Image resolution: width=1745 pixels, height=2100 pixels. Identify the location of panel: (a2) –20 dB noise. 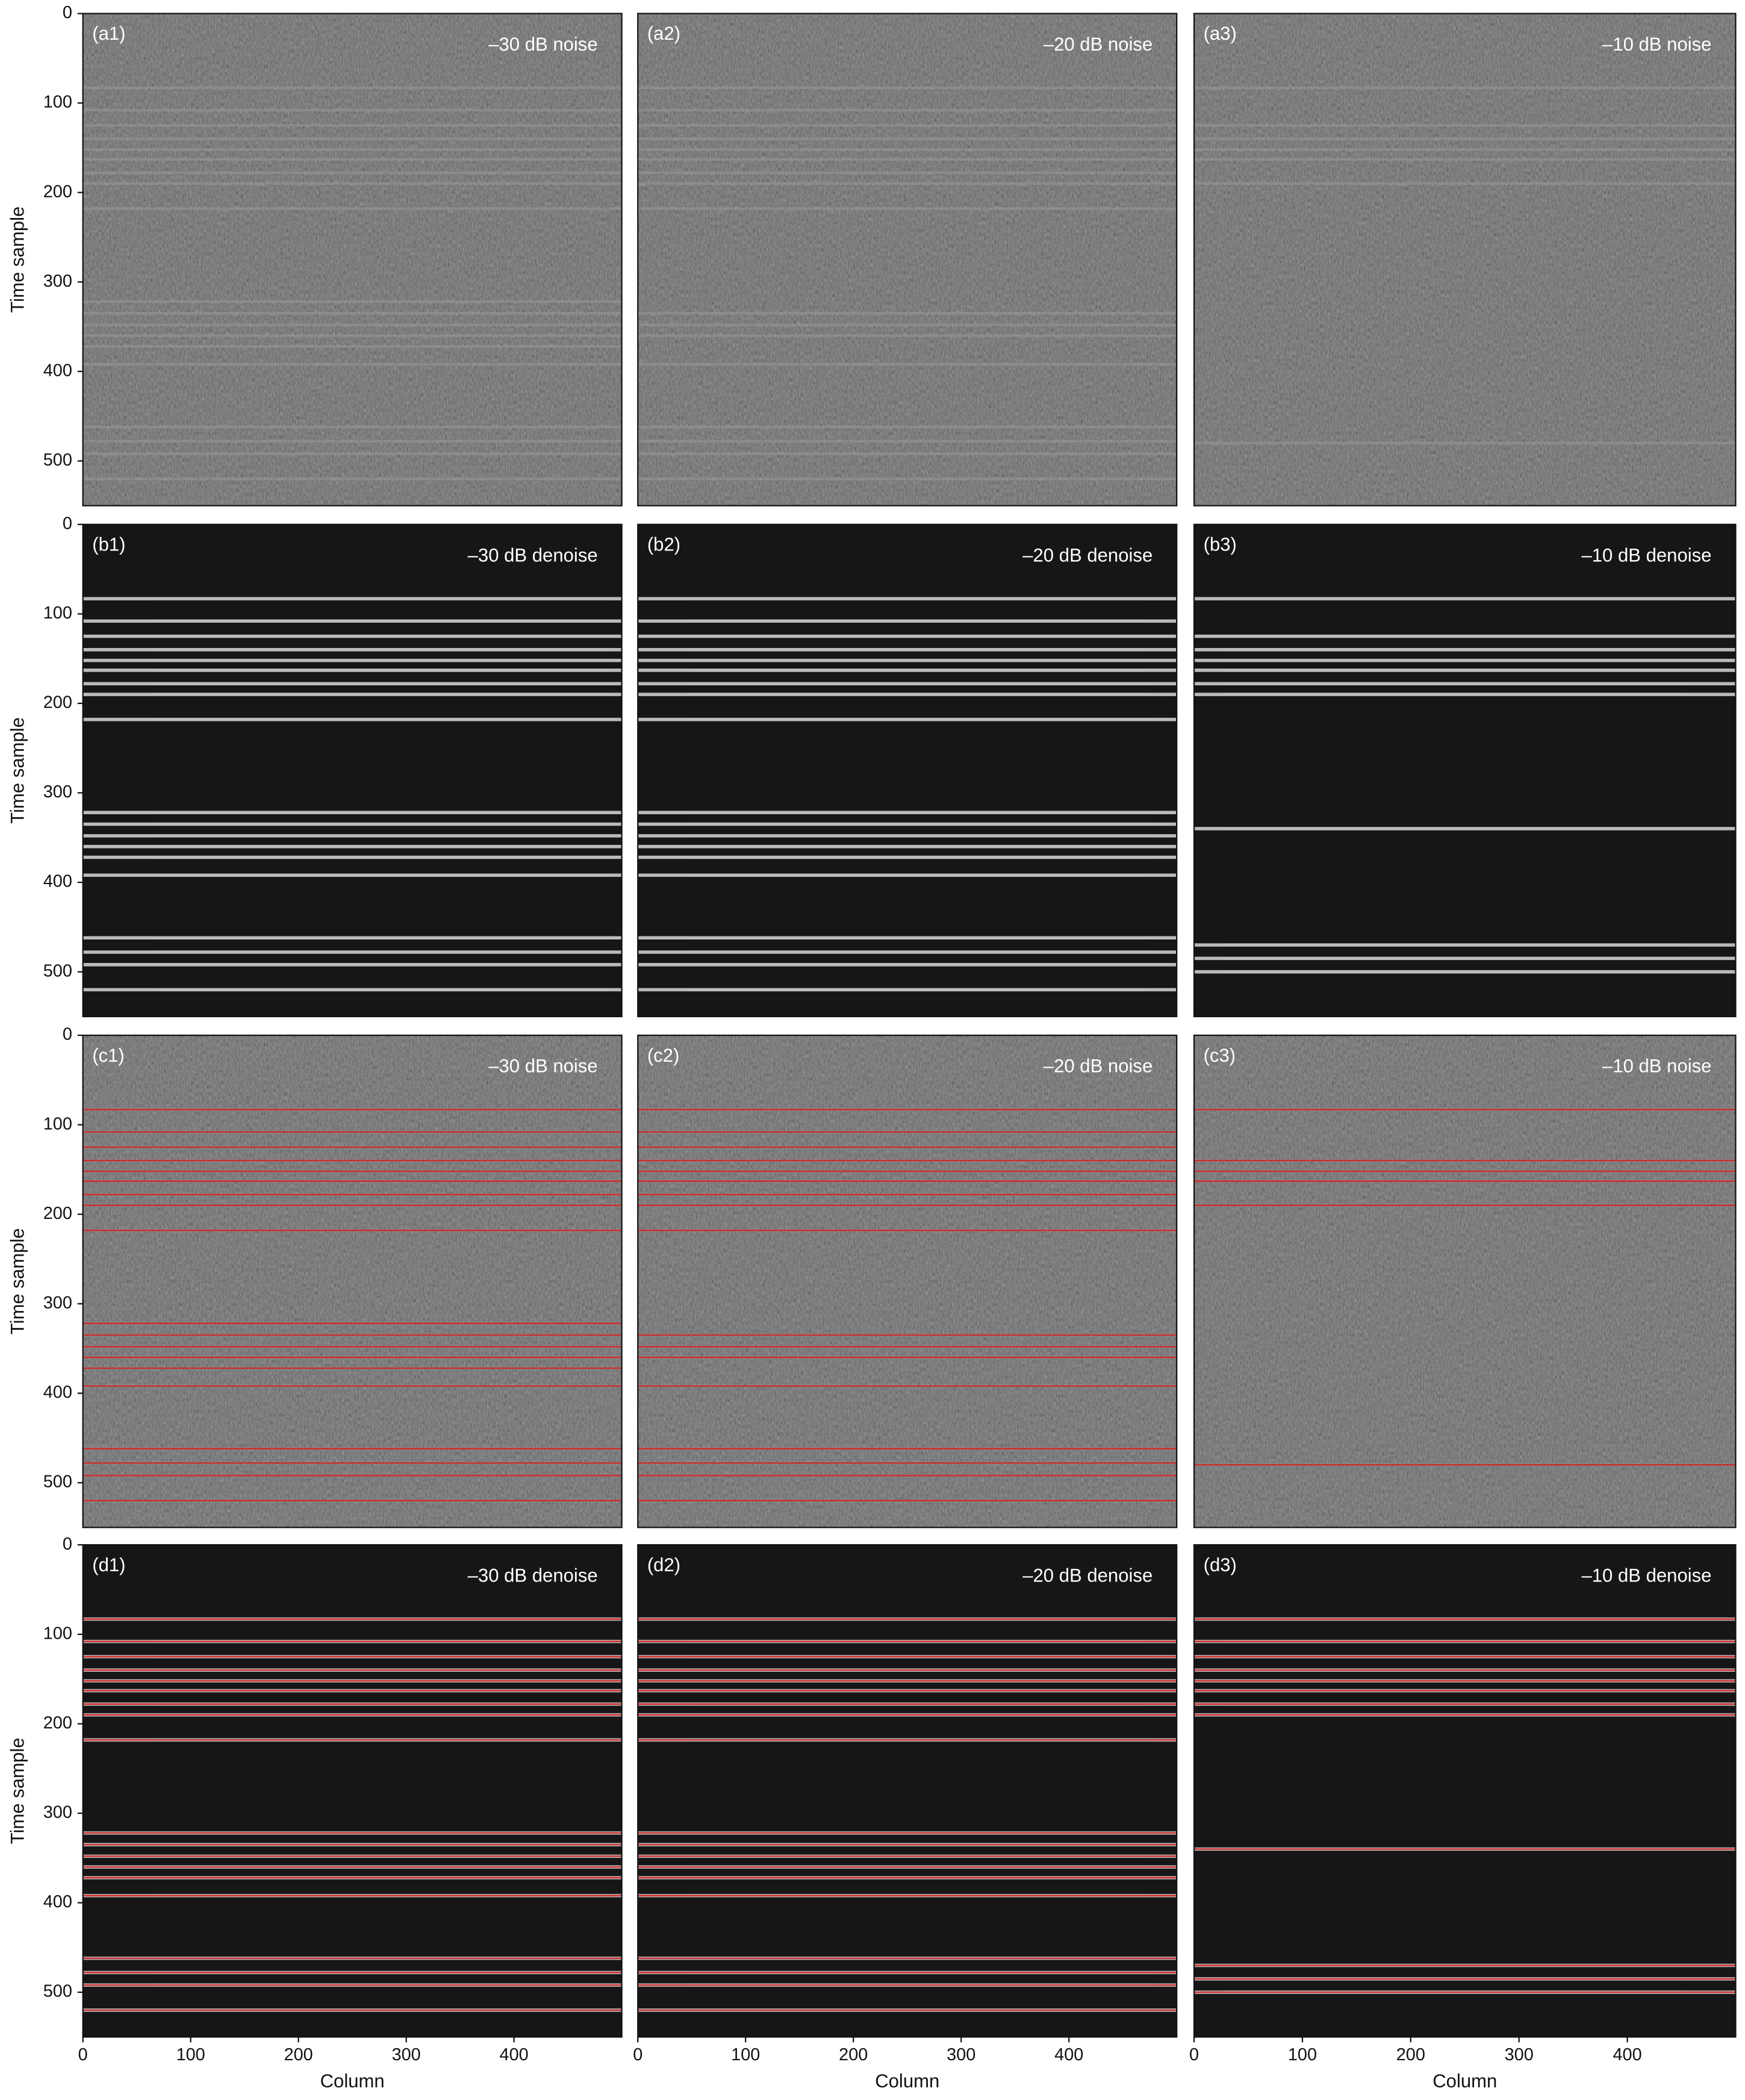
(907, 259).